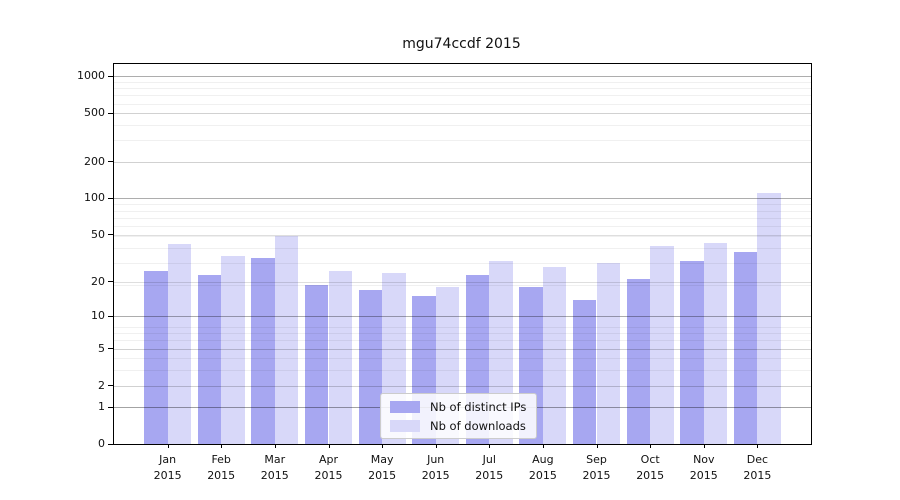 The width and height of the screenshot is (900, 500). Describe the element at coordinates (98, 234) in the screenshot. I see `y-tick-label-50: 50` at that location.